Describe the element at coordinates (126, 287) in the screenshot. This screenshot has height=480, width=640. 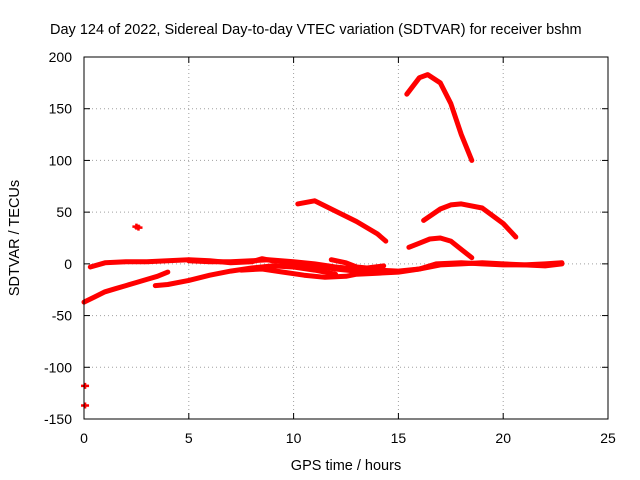
I see `series-s1` at that location.